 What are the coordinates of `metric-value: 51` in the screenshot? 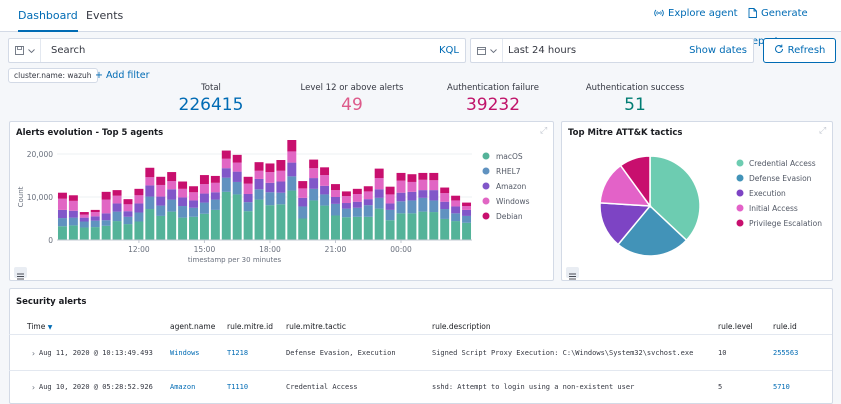 It's located at (635, 105).